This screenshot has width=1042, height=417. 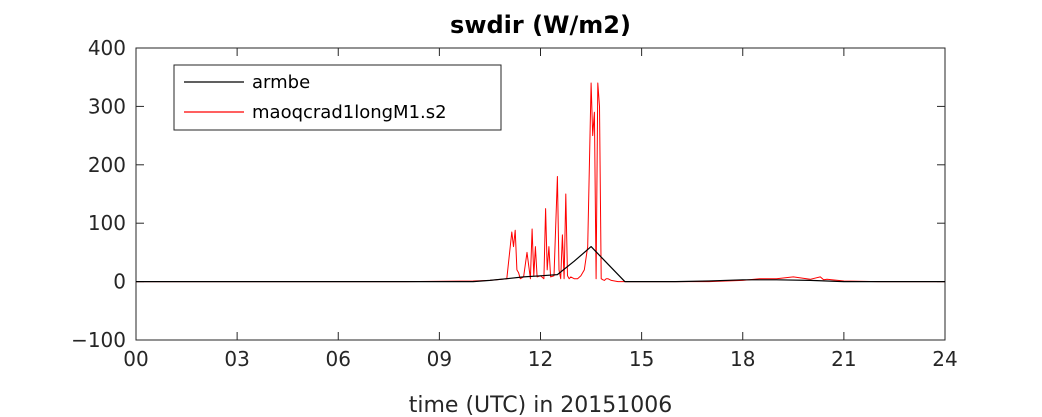 What do you see at coordinates (540, 359) in the screenshot?
I see `x-tick-label: 12` at bounding box center [540, 359].